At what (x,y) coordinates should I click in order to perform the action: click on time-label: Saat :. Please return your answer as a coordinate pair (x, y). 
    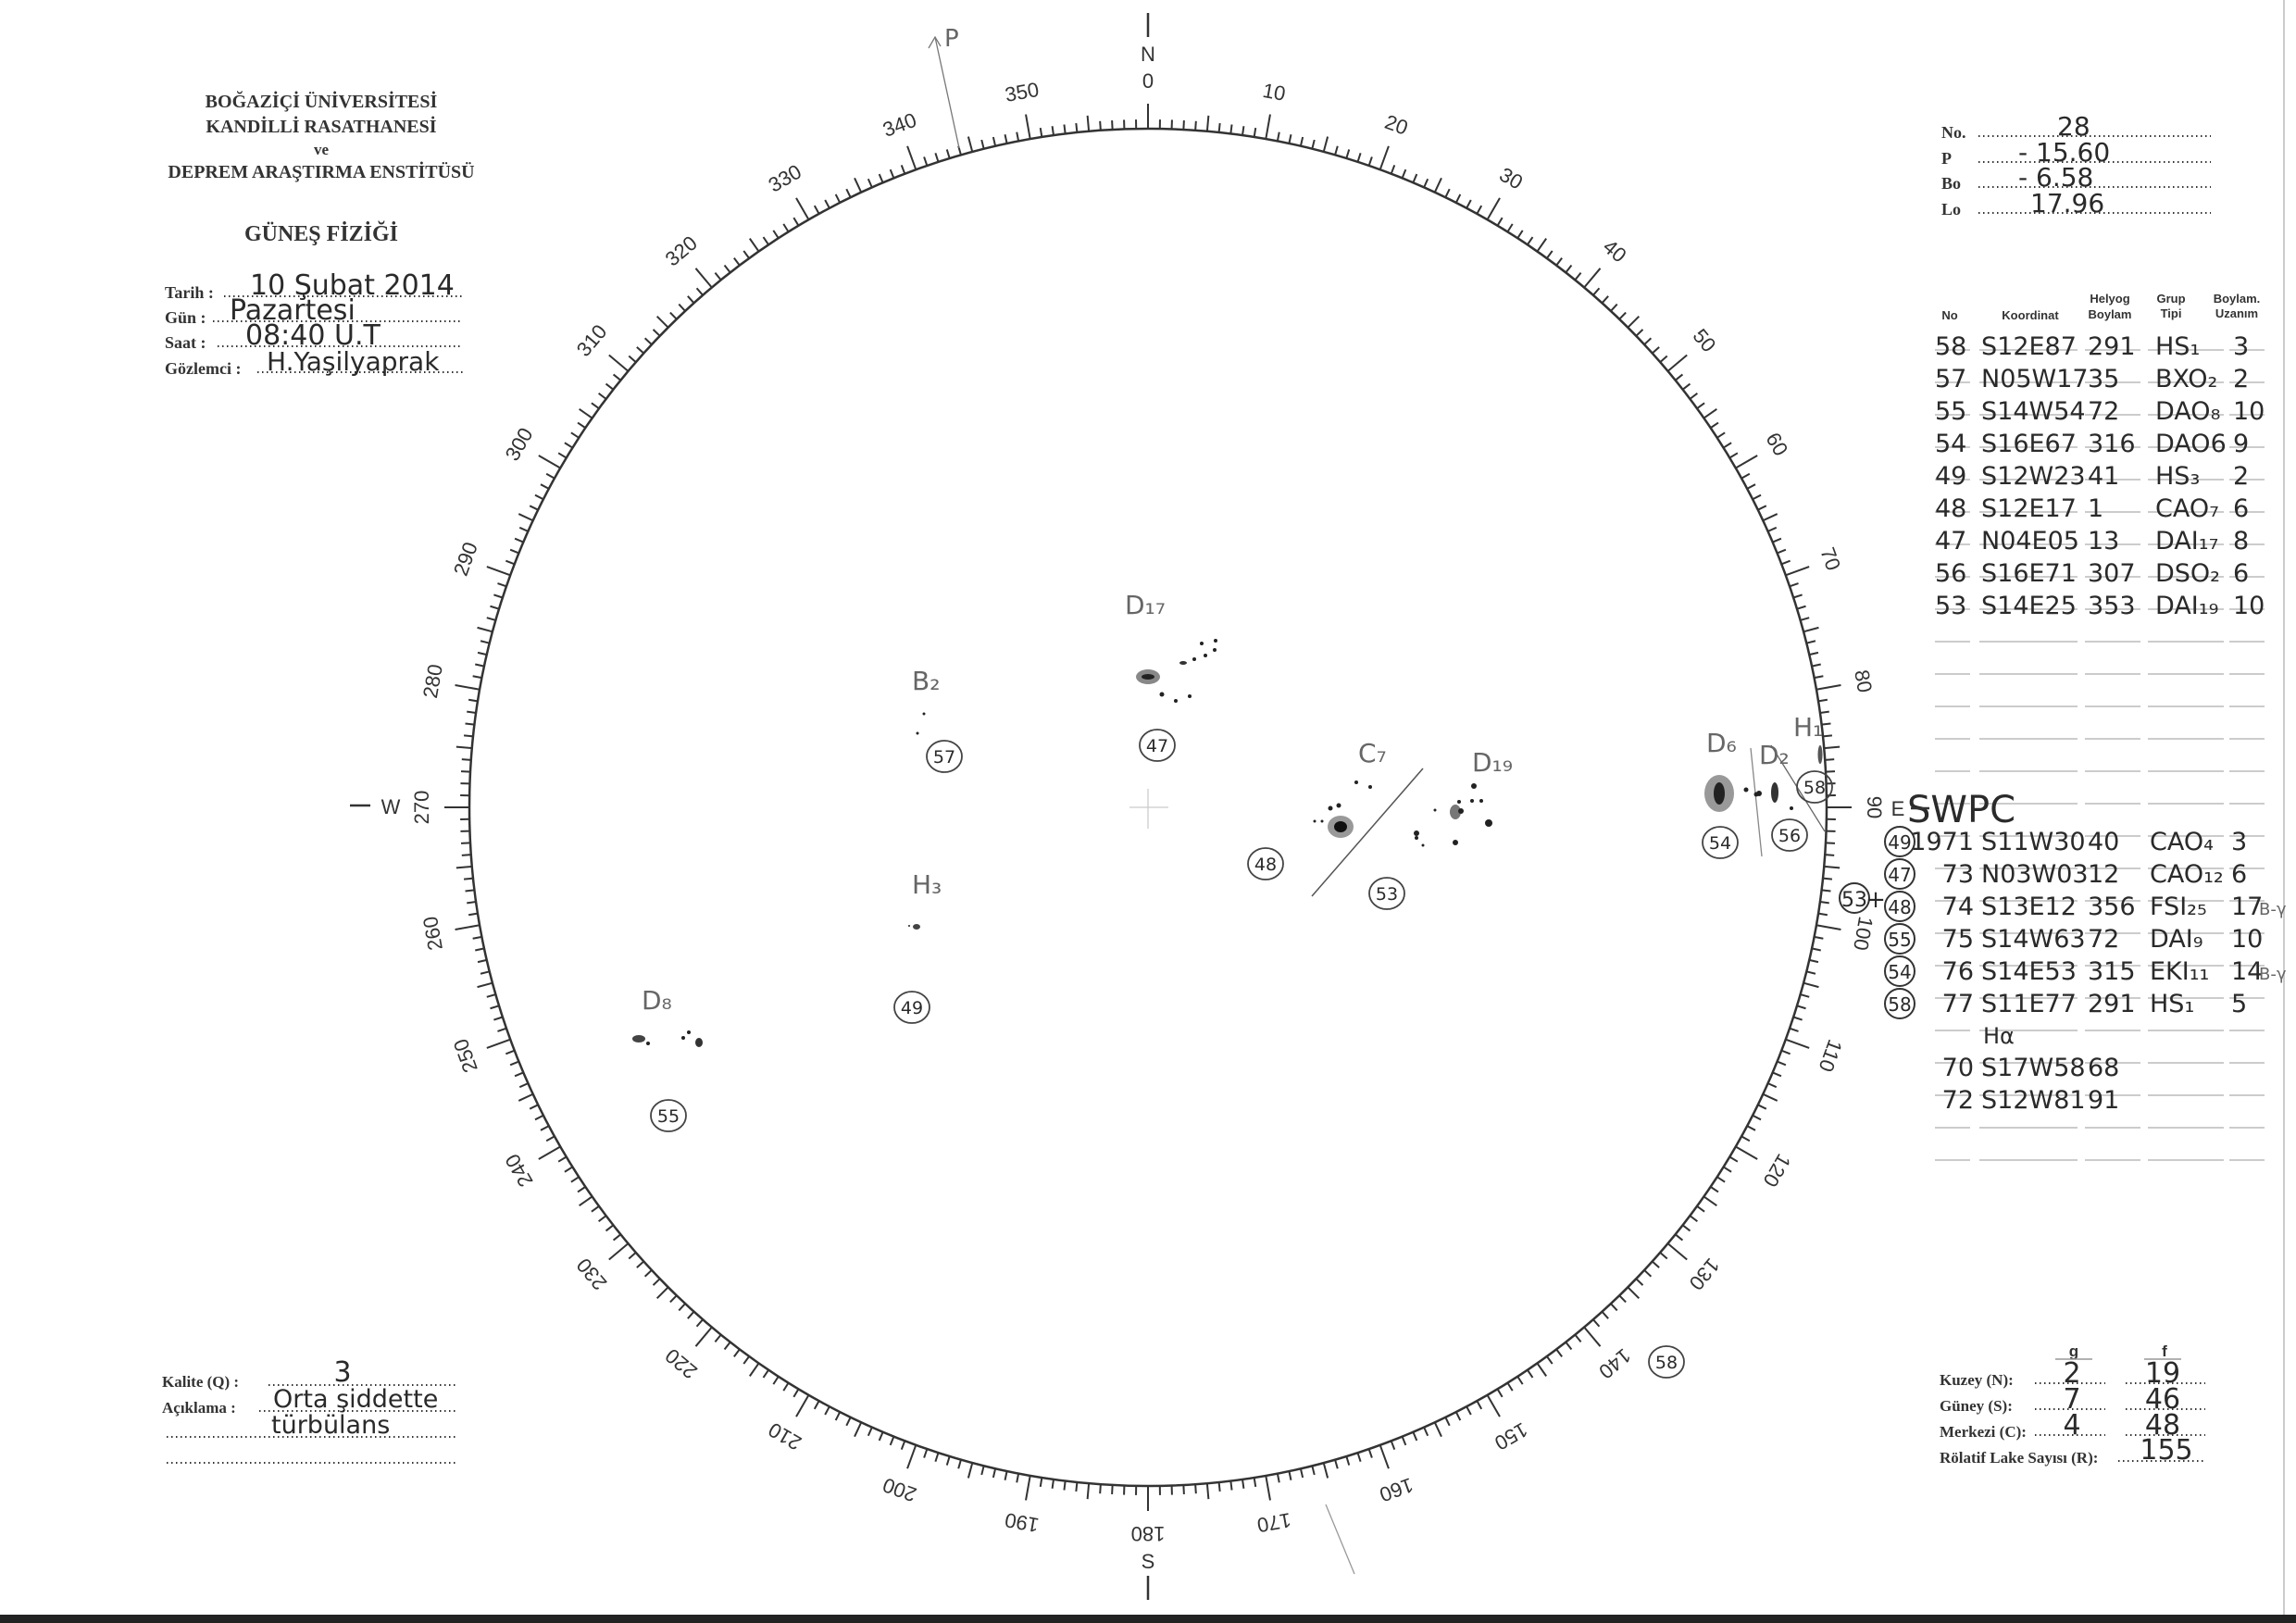
    Looking at the image, I should click on (185, 342).